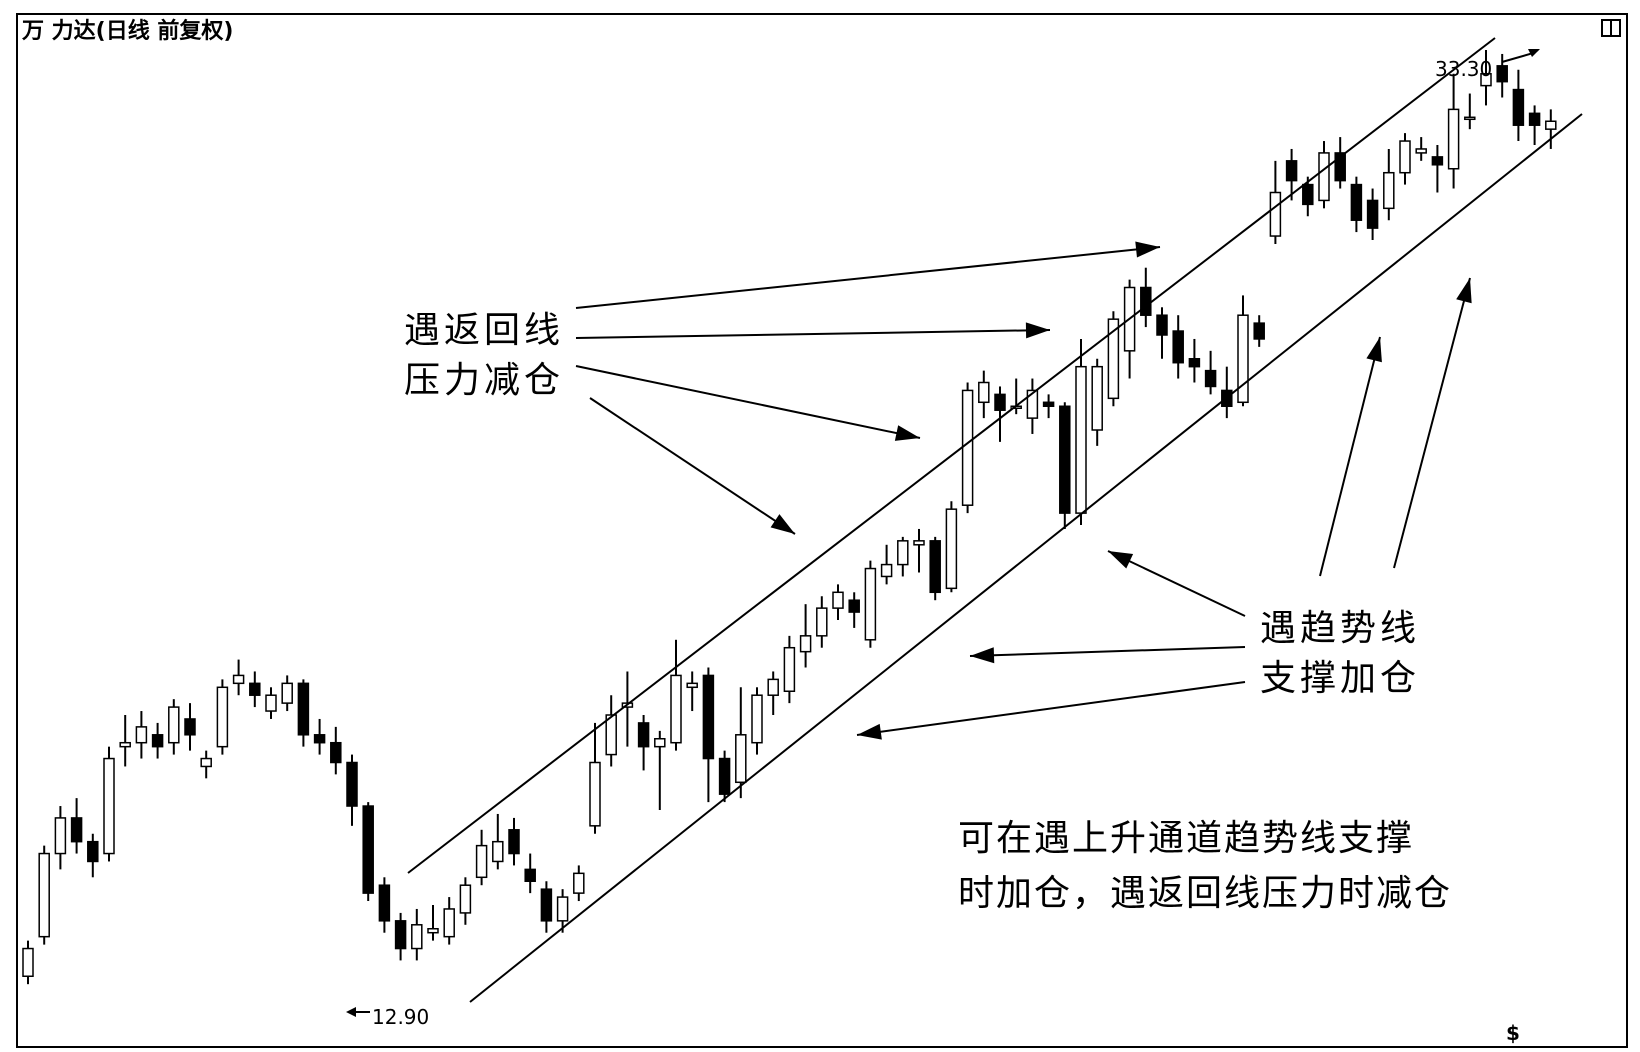 Image resolution: width=1640 pixels, height=1052 pixels. I want to click on high-price-label: 33.30, so click(1463, 69).